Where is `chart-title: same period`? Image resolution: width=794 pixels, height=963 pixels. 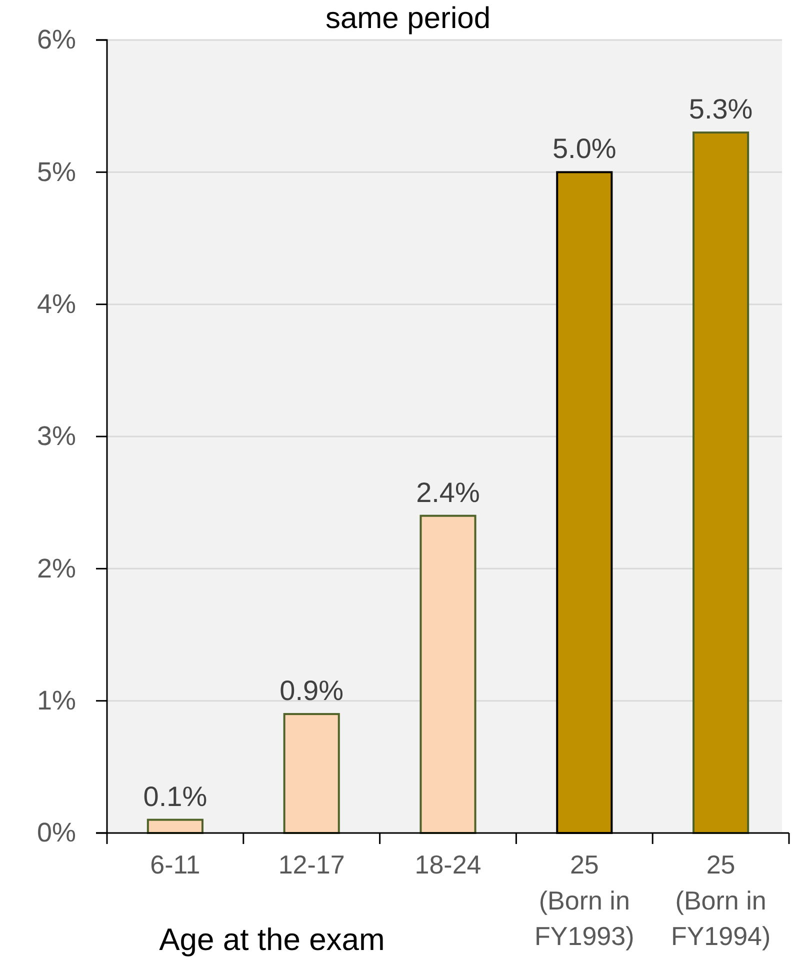 chart-title: same period is located at coordinates (408, 18).